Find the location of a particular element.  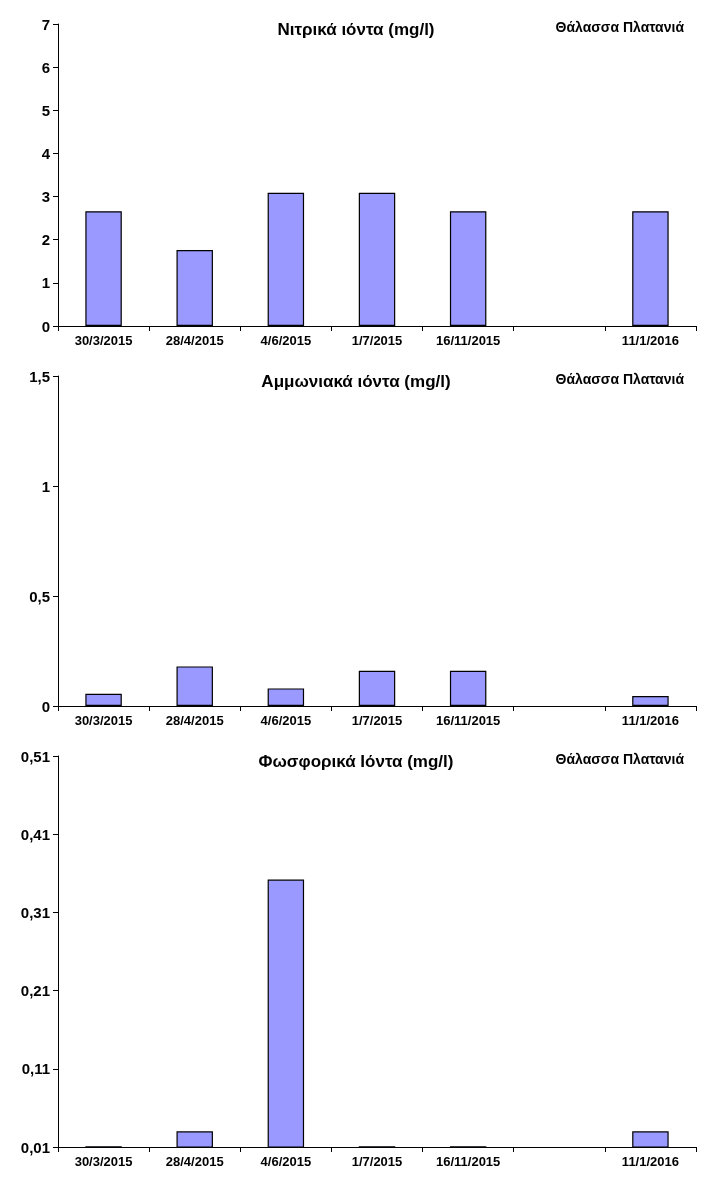

chart-title: Φωσφορικά Ιόντα (mg/l) is located at coordinates (356, 761).